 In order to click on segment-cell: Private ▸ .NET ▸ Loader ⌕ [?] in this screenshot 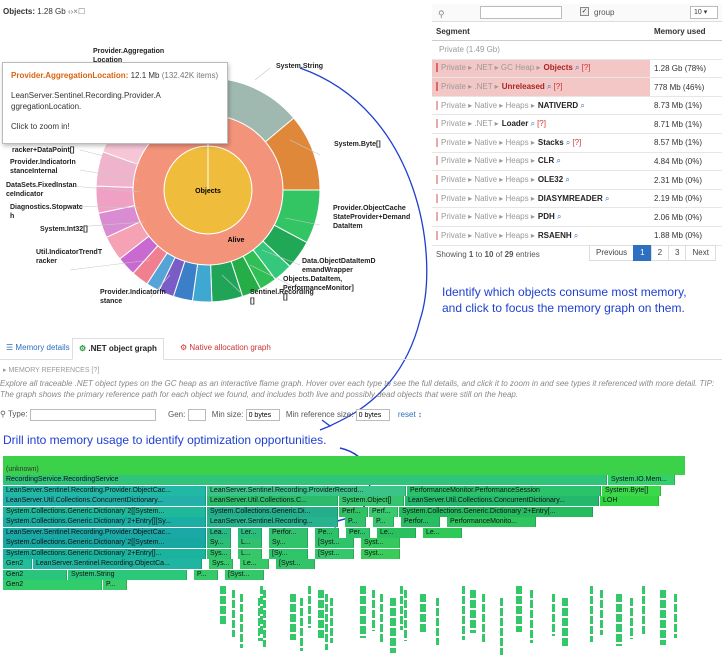, I will do `click(541, 124)`.